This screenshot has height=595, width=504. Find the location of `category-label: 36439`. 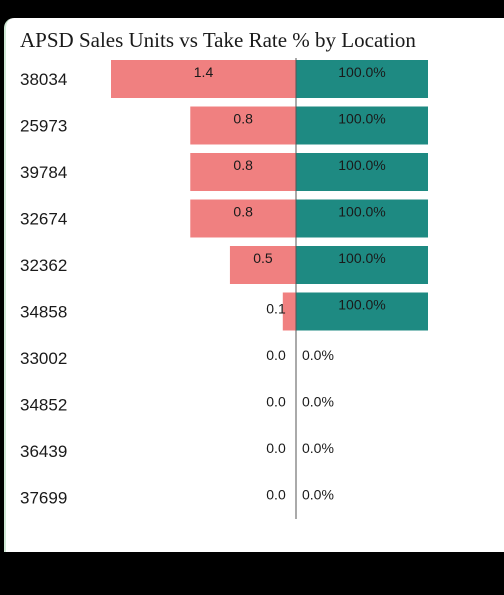

category-label: 36439 is located at coordinates (43, 451).